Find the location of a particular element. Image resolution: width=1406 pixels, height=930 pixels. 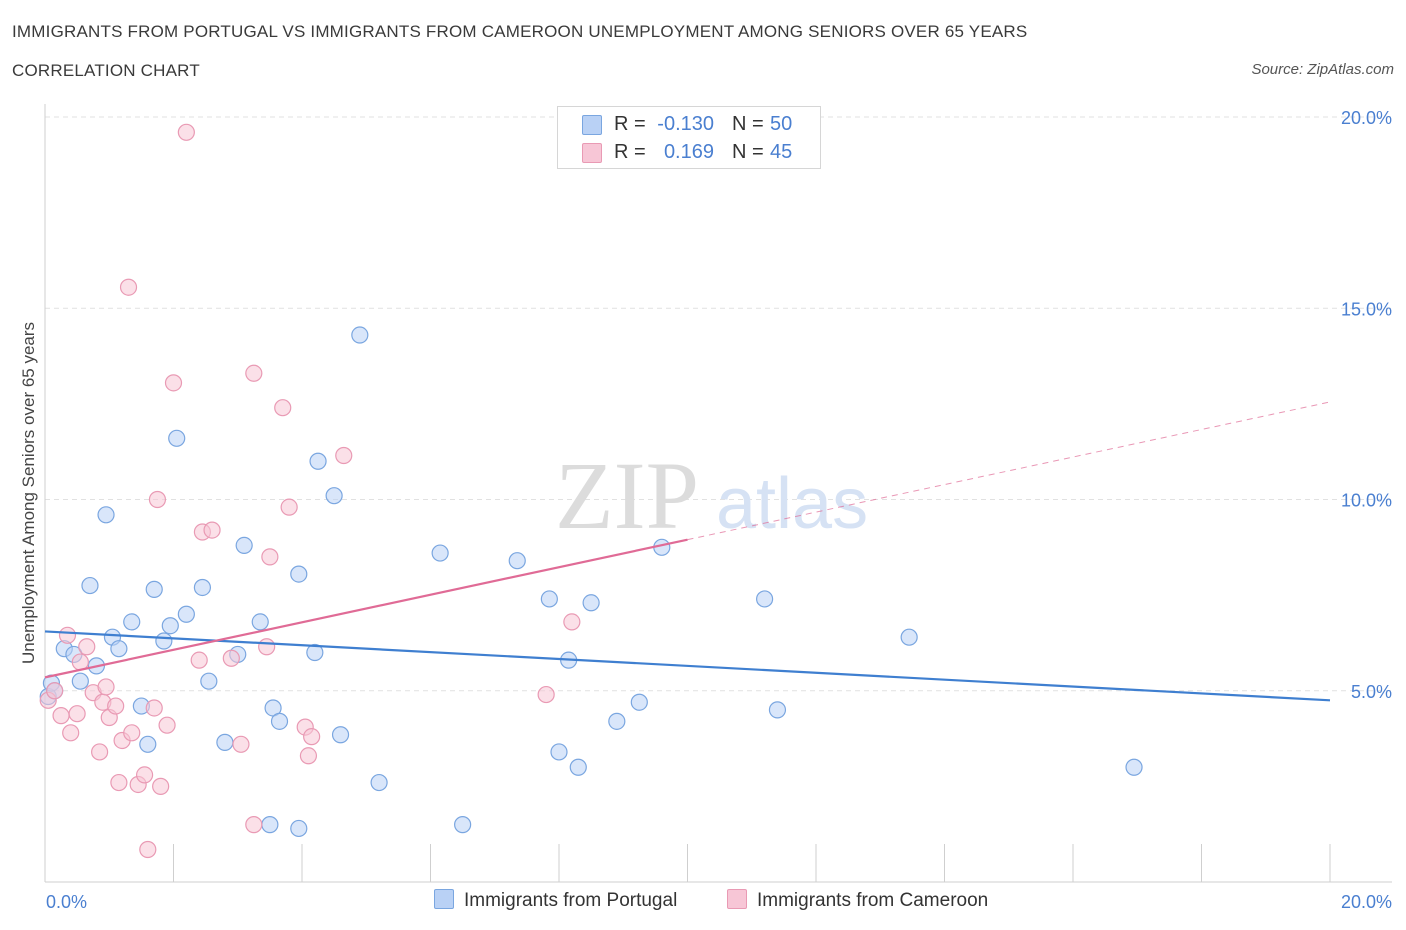

trend-line-portugal is located at coordinates (687, 666).